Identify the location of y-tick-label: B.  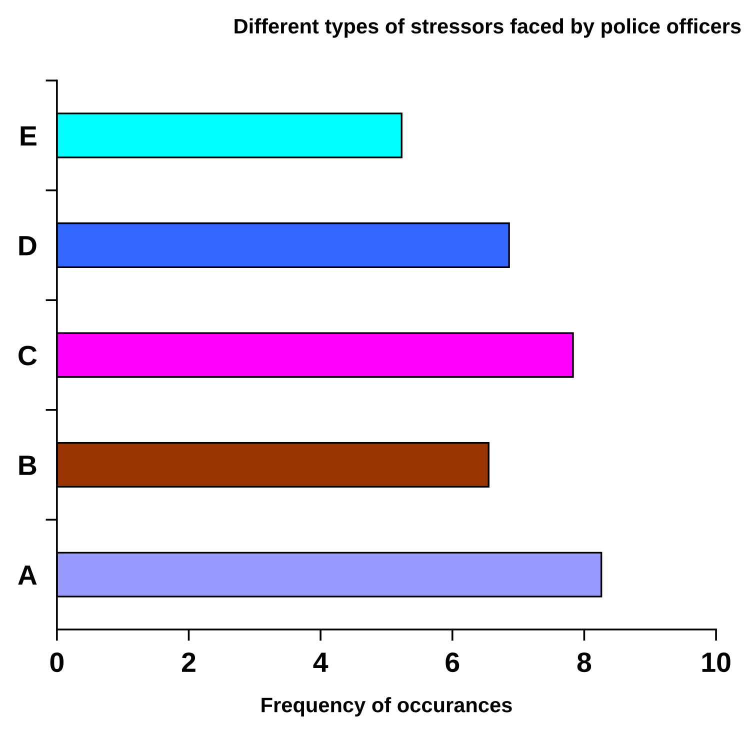
(27, 465).